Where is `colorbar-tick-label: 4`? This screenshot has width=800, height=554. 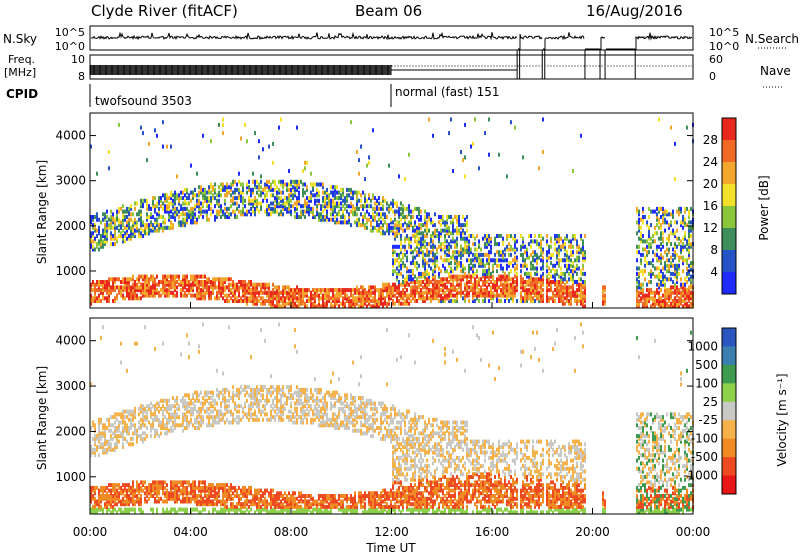
colorbar-tick-label: 4 is located at coordinates (714, 272).